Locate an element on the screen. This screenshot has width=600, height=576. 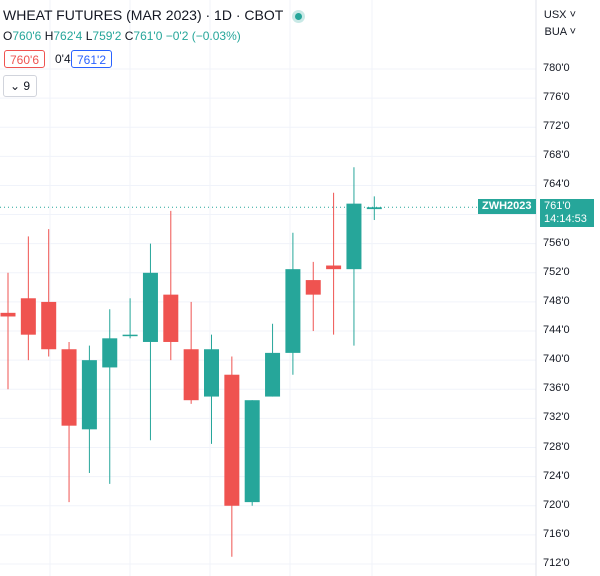
chart-header: WHEAT FUTURES (MAR 2023) · 1D · CBOT is located at coordinates (153, 15).